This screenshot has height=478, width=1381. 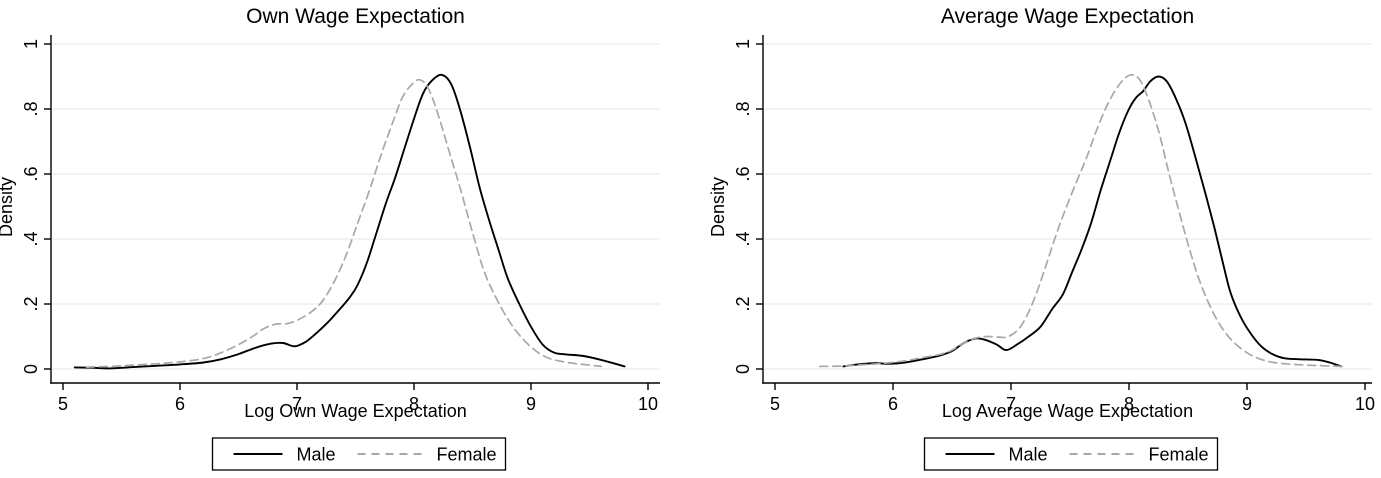 What do you see at coordinates (355, 16) in the screenshot?
I see `chart-title: Own Wage Expectation` at bounding box center [355, 16].